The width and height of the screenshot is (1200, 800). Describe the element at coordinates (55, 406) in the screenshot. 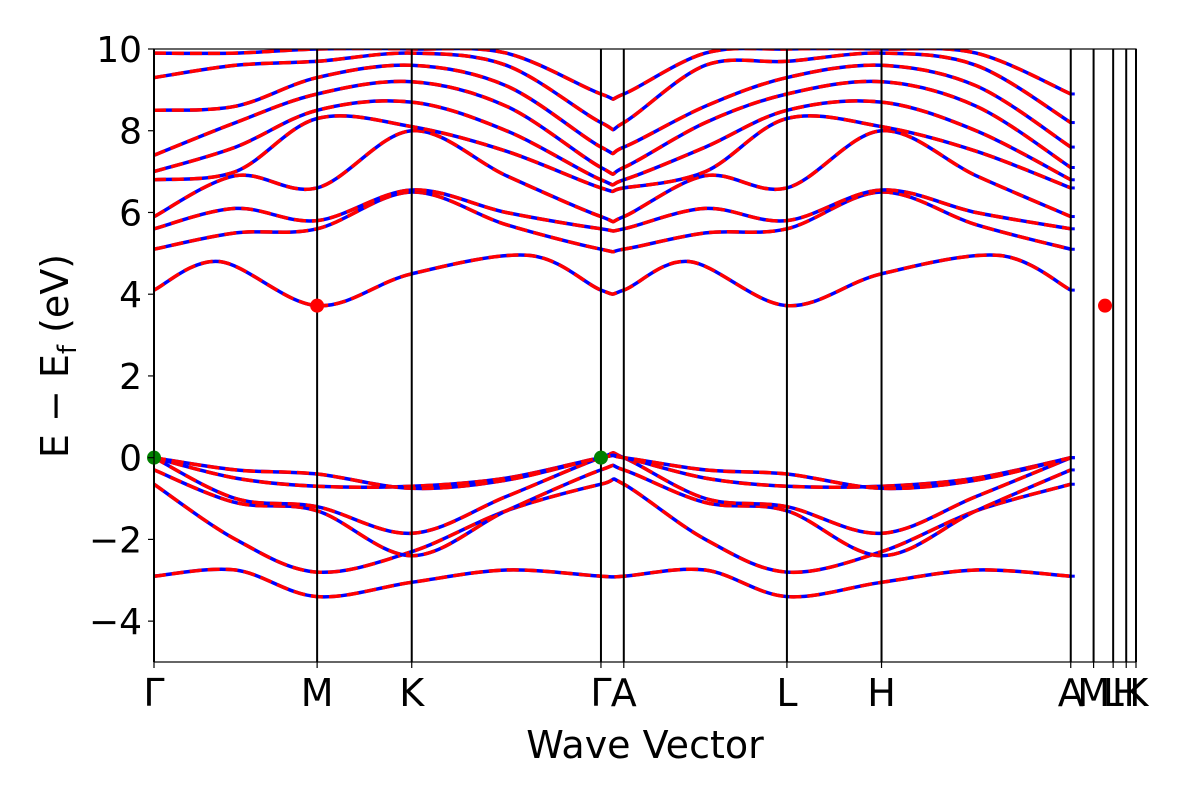

I see `y-axis-label-main: E − E` at that location.